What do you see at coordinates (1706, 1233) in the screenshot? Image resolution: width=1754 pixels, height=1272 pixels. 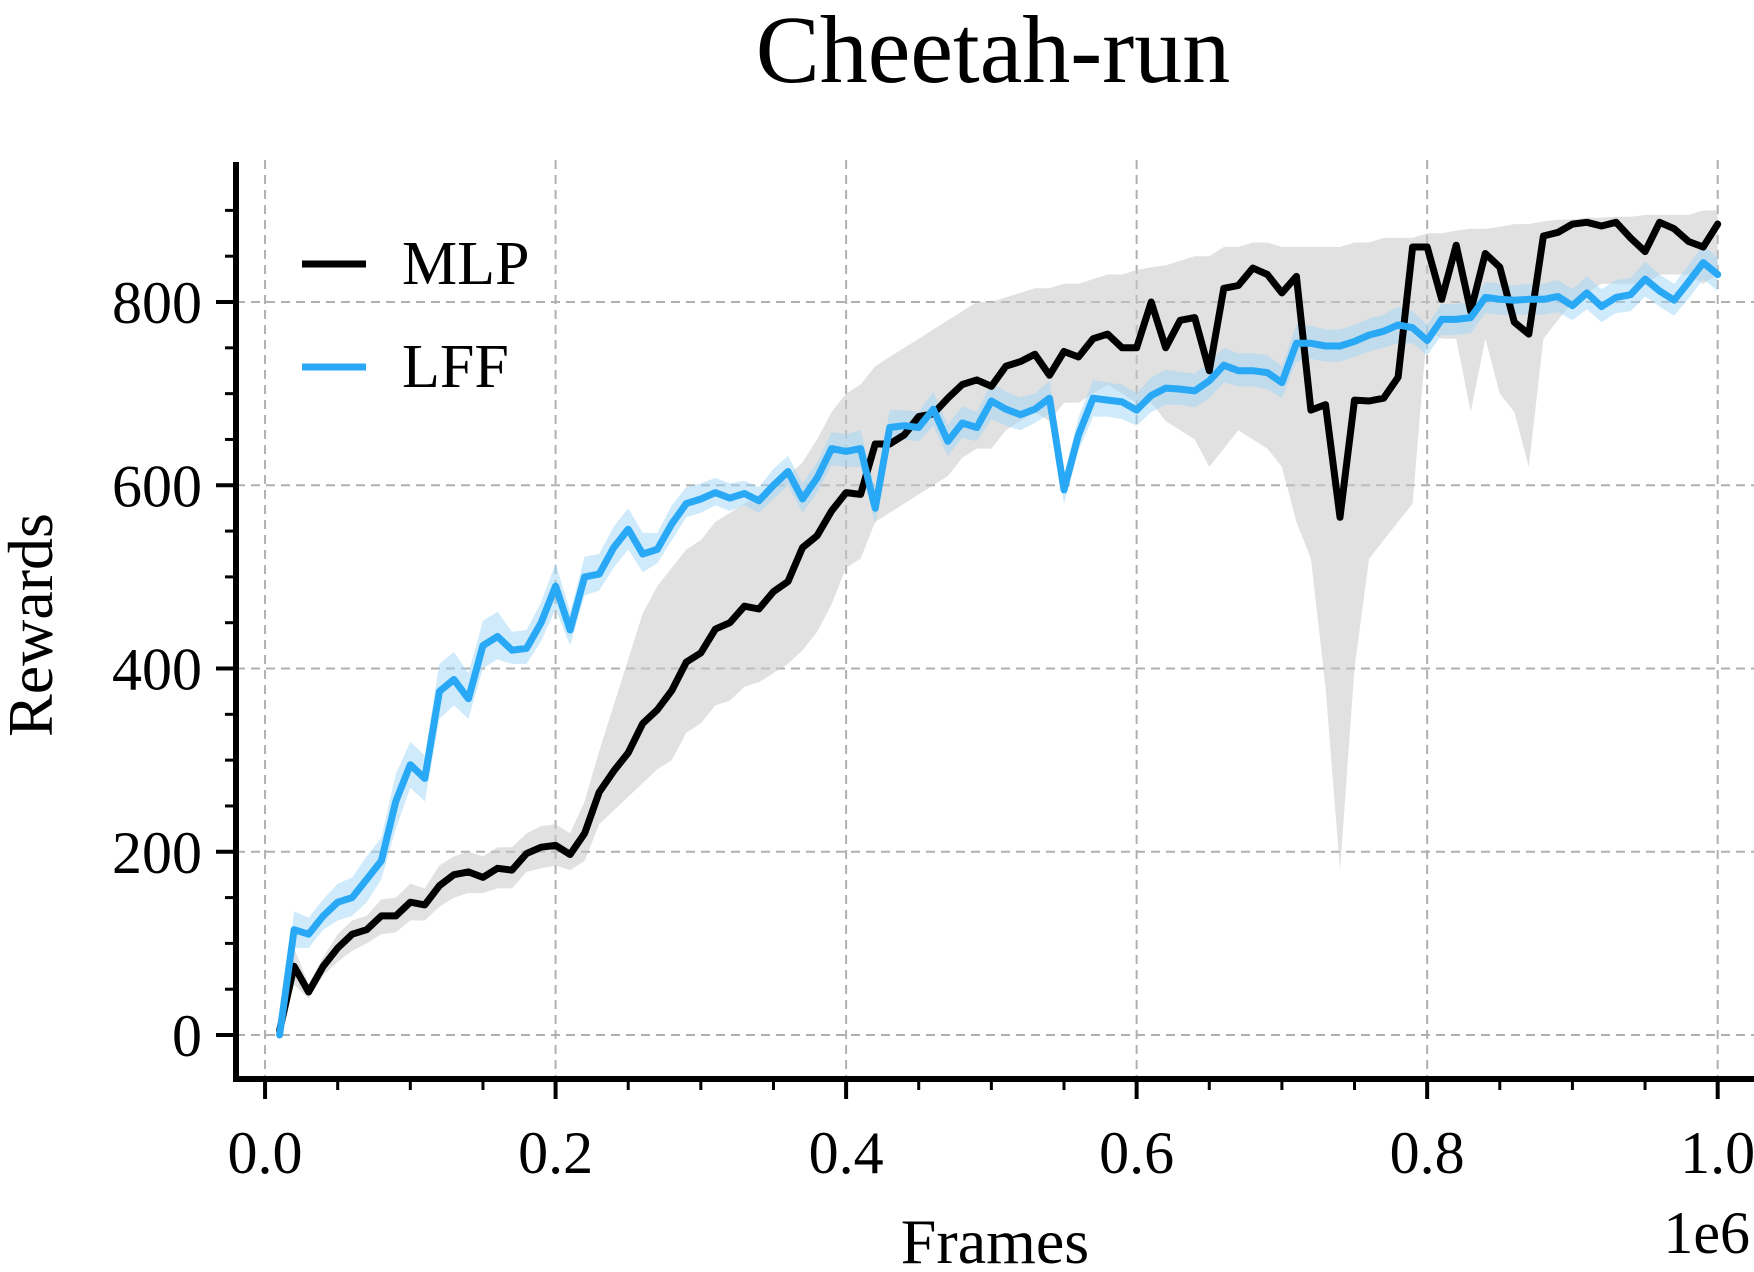 I see `x-axis-offset-label: 1e6` at bounding box center [1706, 1233].